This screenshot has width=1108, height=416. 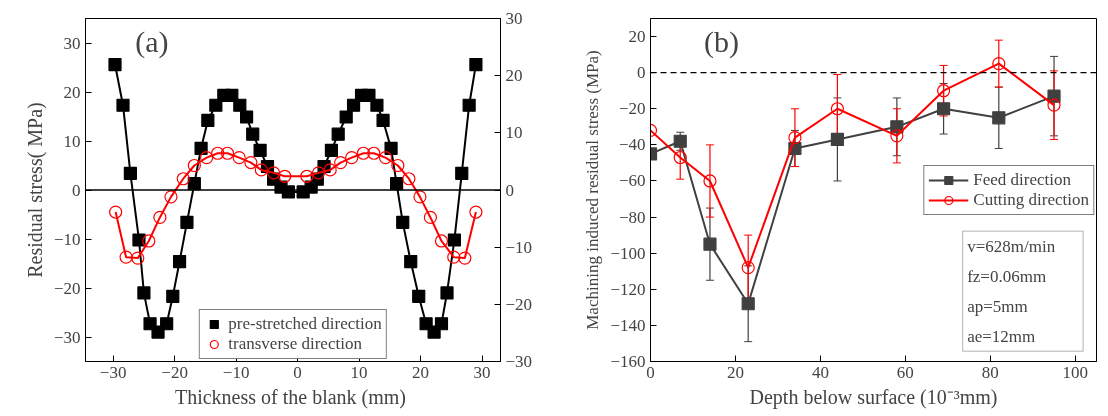 I want to click on x-tick-label: 0, so click(x=297, y=372).